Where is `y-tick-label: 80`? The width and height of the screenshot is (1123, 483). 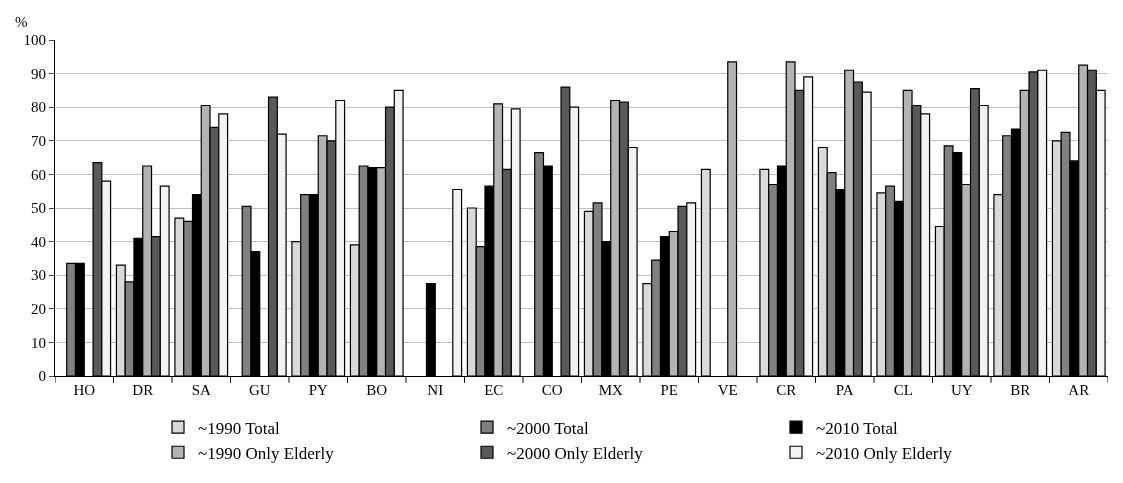 y-tick-label: 80 is located at coordinates (38, 107).